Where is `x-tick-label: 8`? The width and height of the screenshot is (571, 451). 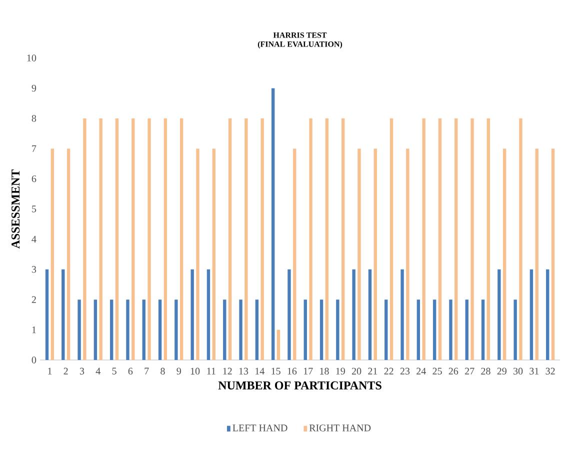 x-tick-label: 8 is located at coordinates (162, 371).